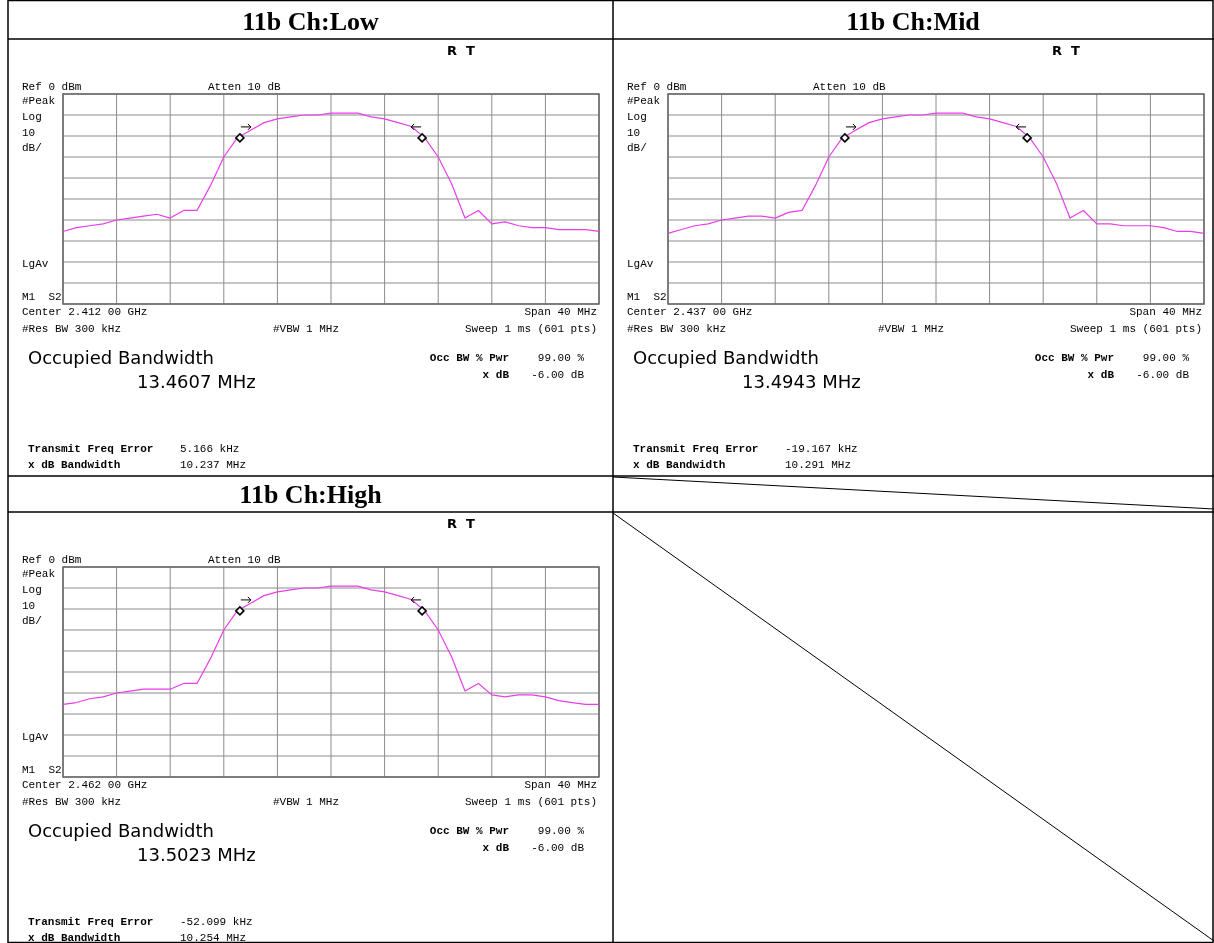 This screenshot has height=943, width=1214. I want to click on text: -19.167 kHz, so click(821, 449).